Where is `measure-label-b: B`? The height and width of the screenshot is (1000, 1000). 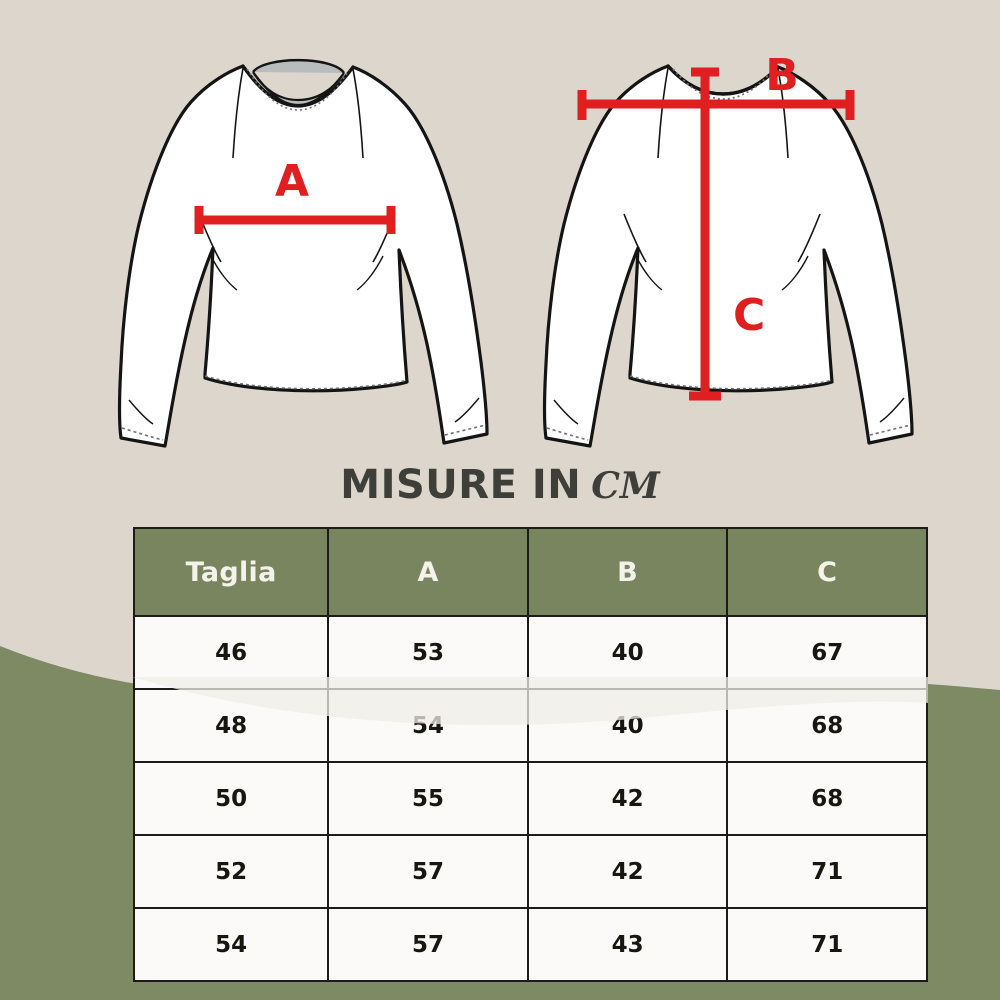 measure-label-b: B is located at coordinates (782, 75).